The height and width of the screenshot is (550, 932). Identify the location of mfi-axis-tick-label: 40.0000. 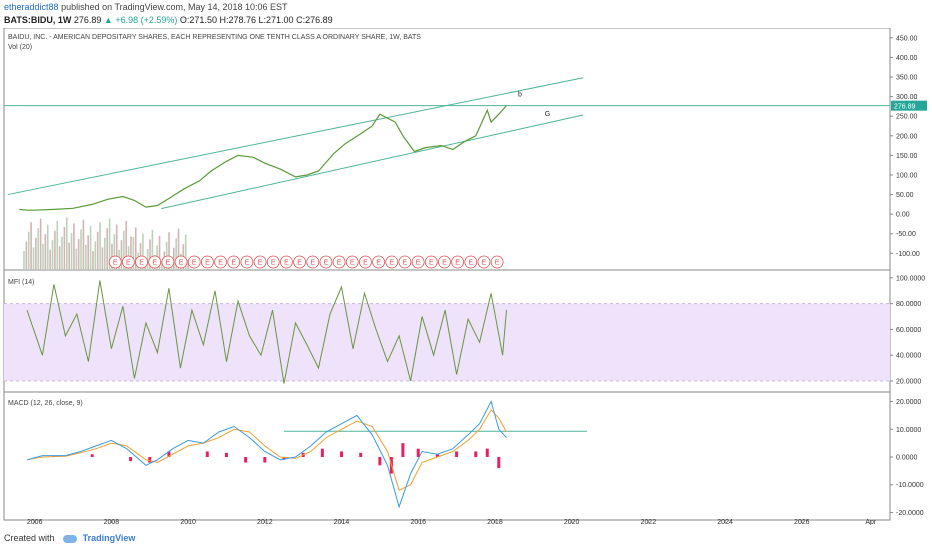
(908, 356).